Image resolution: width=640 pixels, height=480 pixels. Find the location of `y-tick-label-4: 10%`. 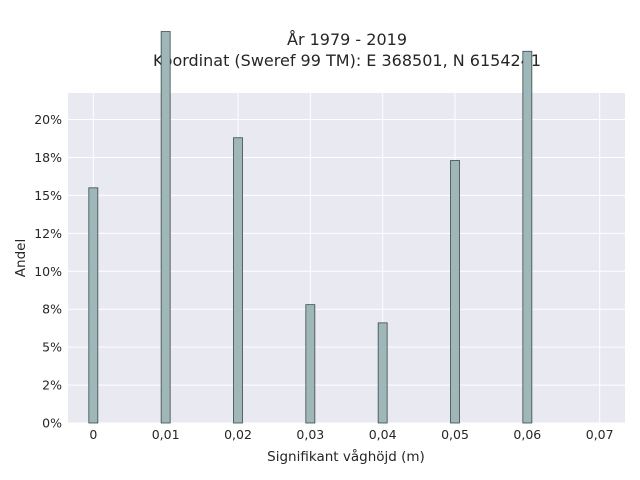

y-tick-label-4: 10% is located at coordinates (48, 271).